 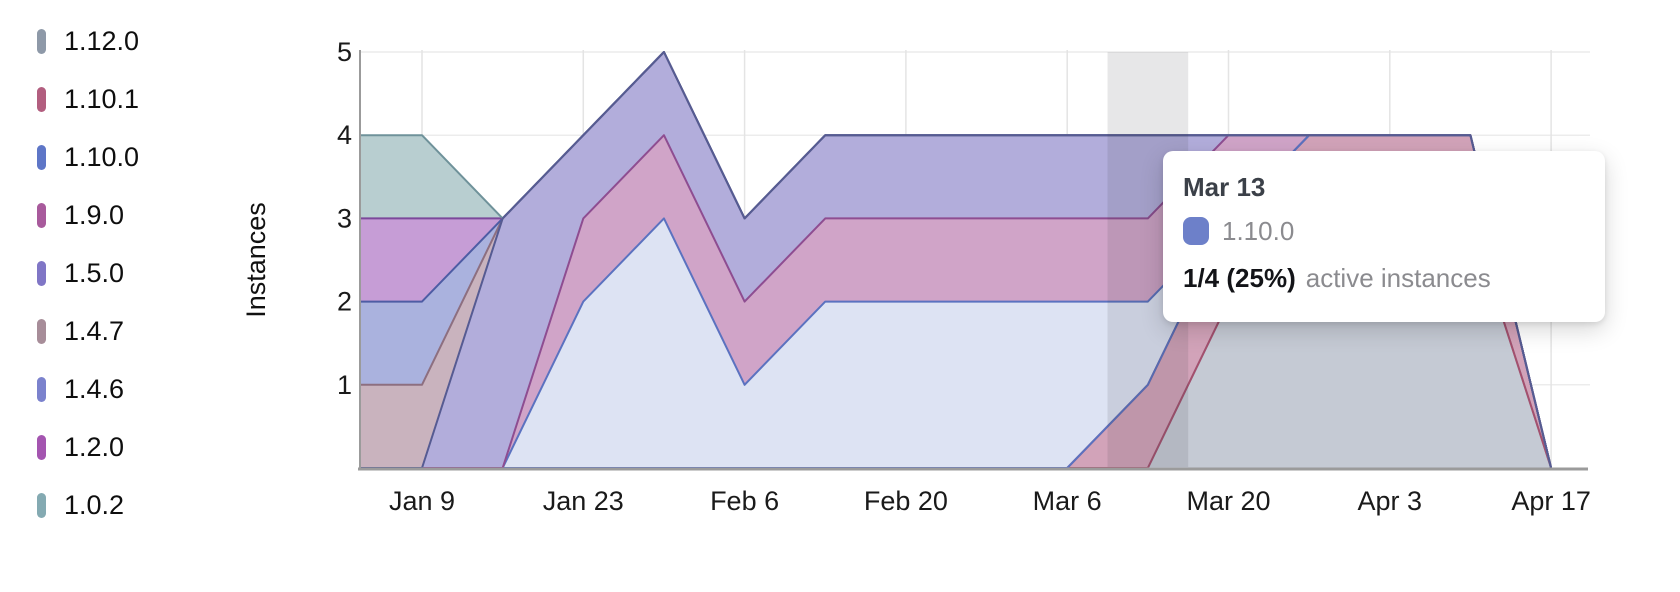 I want to click on legend-label: 1.2.0, so click(x=94, y=446).